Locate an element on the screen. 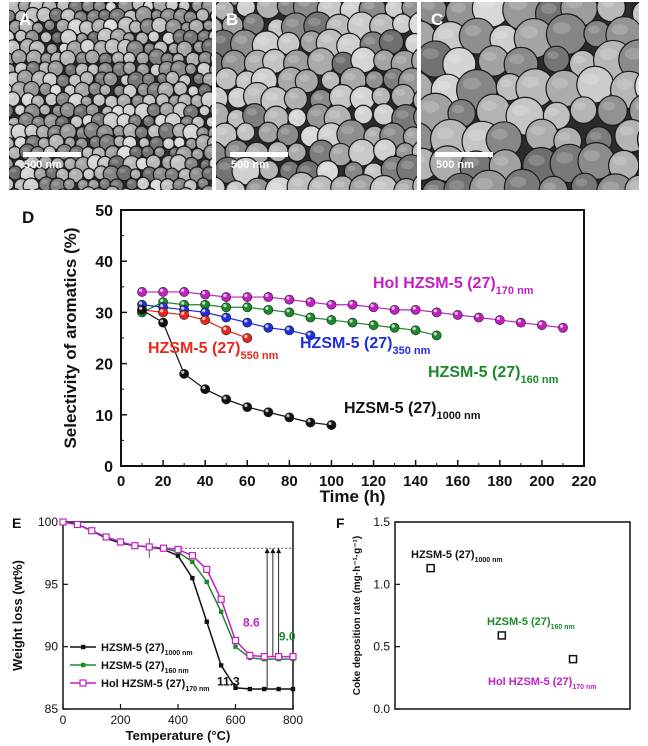 The image size is (648, 746). point-label: HZSM-5 (27)160 nm is located at coordinates (531, 623).